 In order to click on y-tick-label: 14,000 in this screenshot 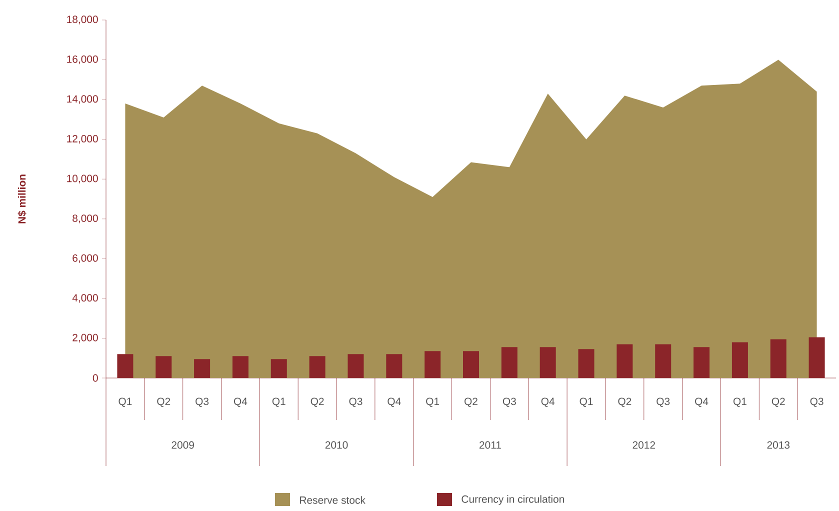, I will do `click(82, 99)`.